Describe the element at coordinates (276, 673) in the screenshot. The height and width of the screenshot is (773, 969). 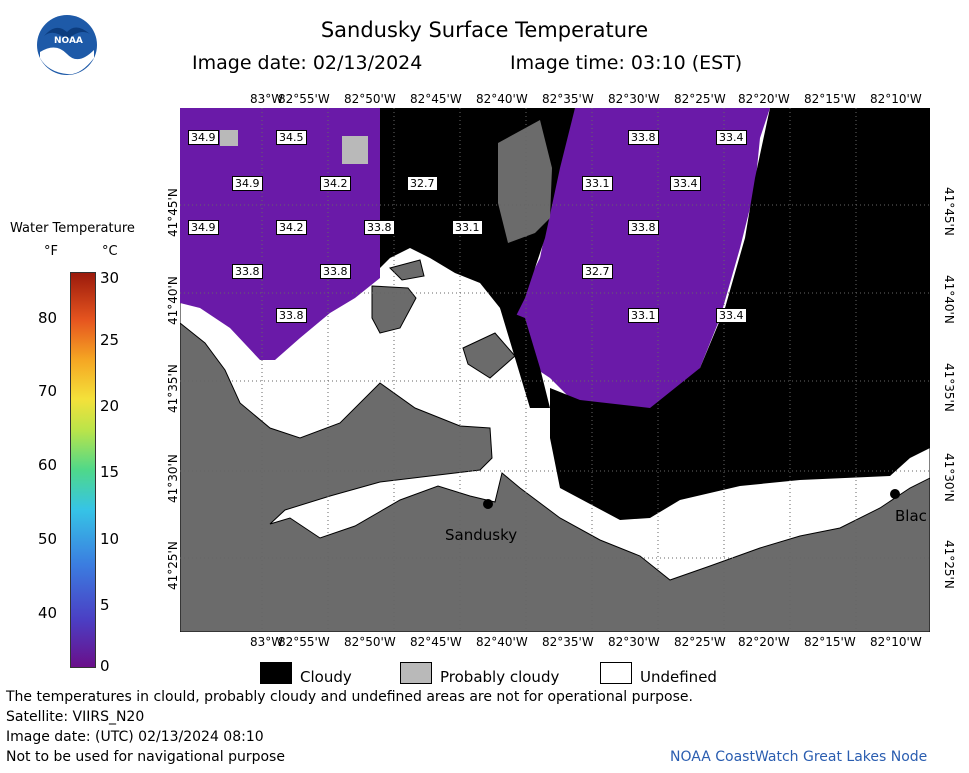
I see `legend-cloudy-swatch` at that location.